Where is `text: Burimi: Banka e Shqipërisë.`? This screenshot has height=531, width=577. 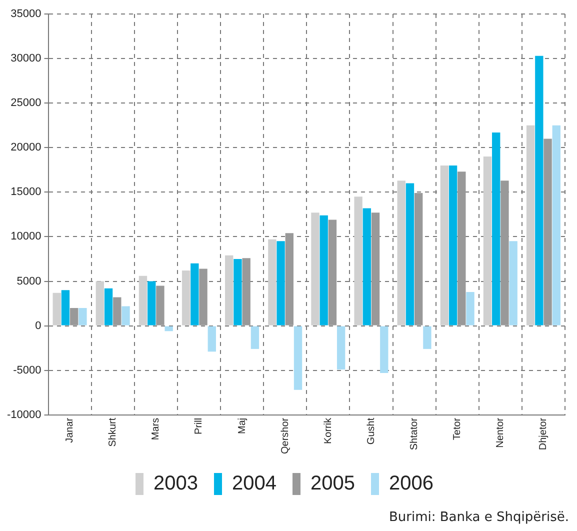 text: Burimi: Banka e Shqipërisë. is located at coordinates (478, 517).